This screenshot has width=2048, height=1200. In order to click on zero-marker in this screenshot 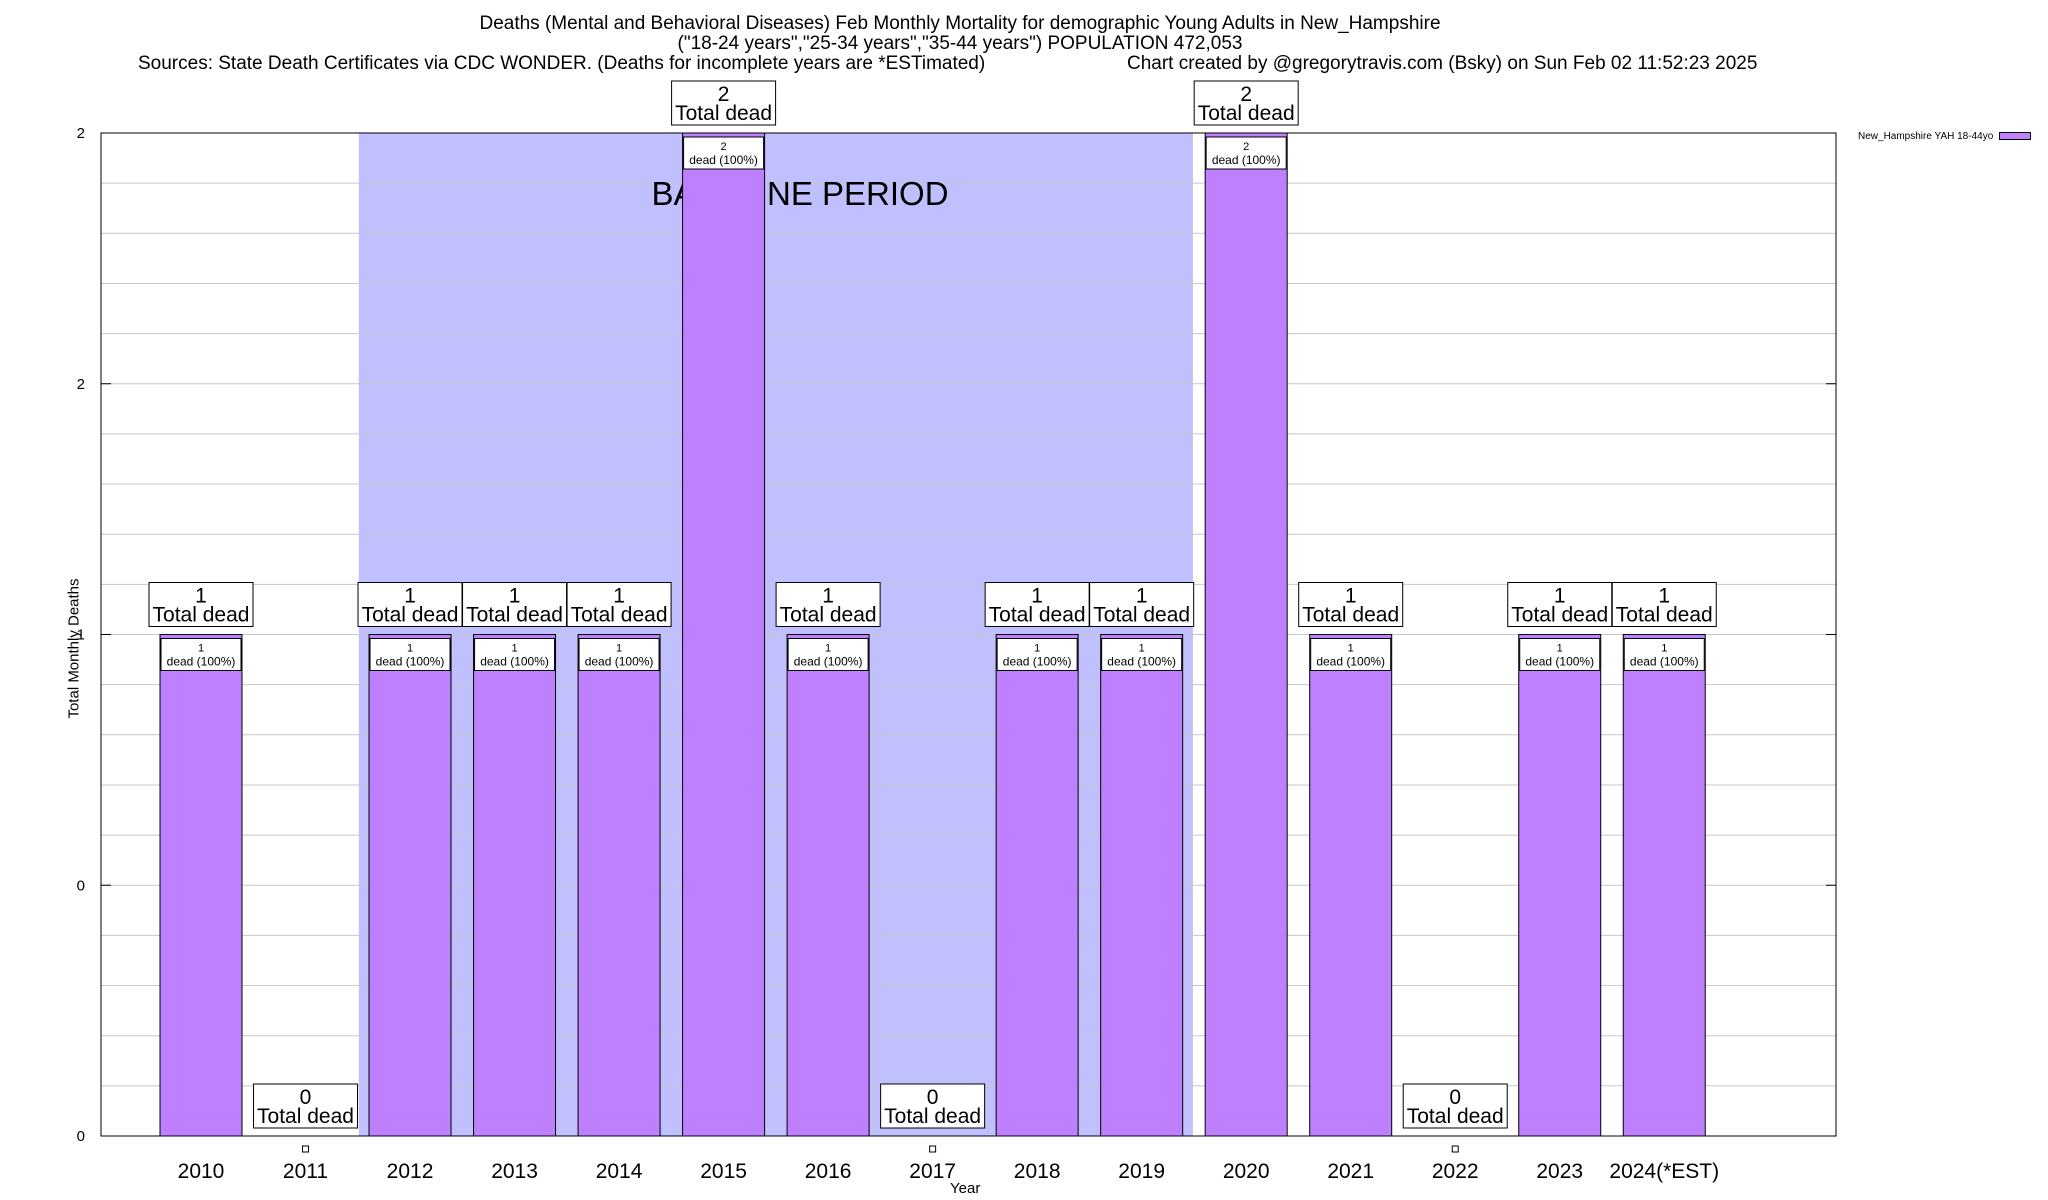, I will do `click(306, 1149)`.